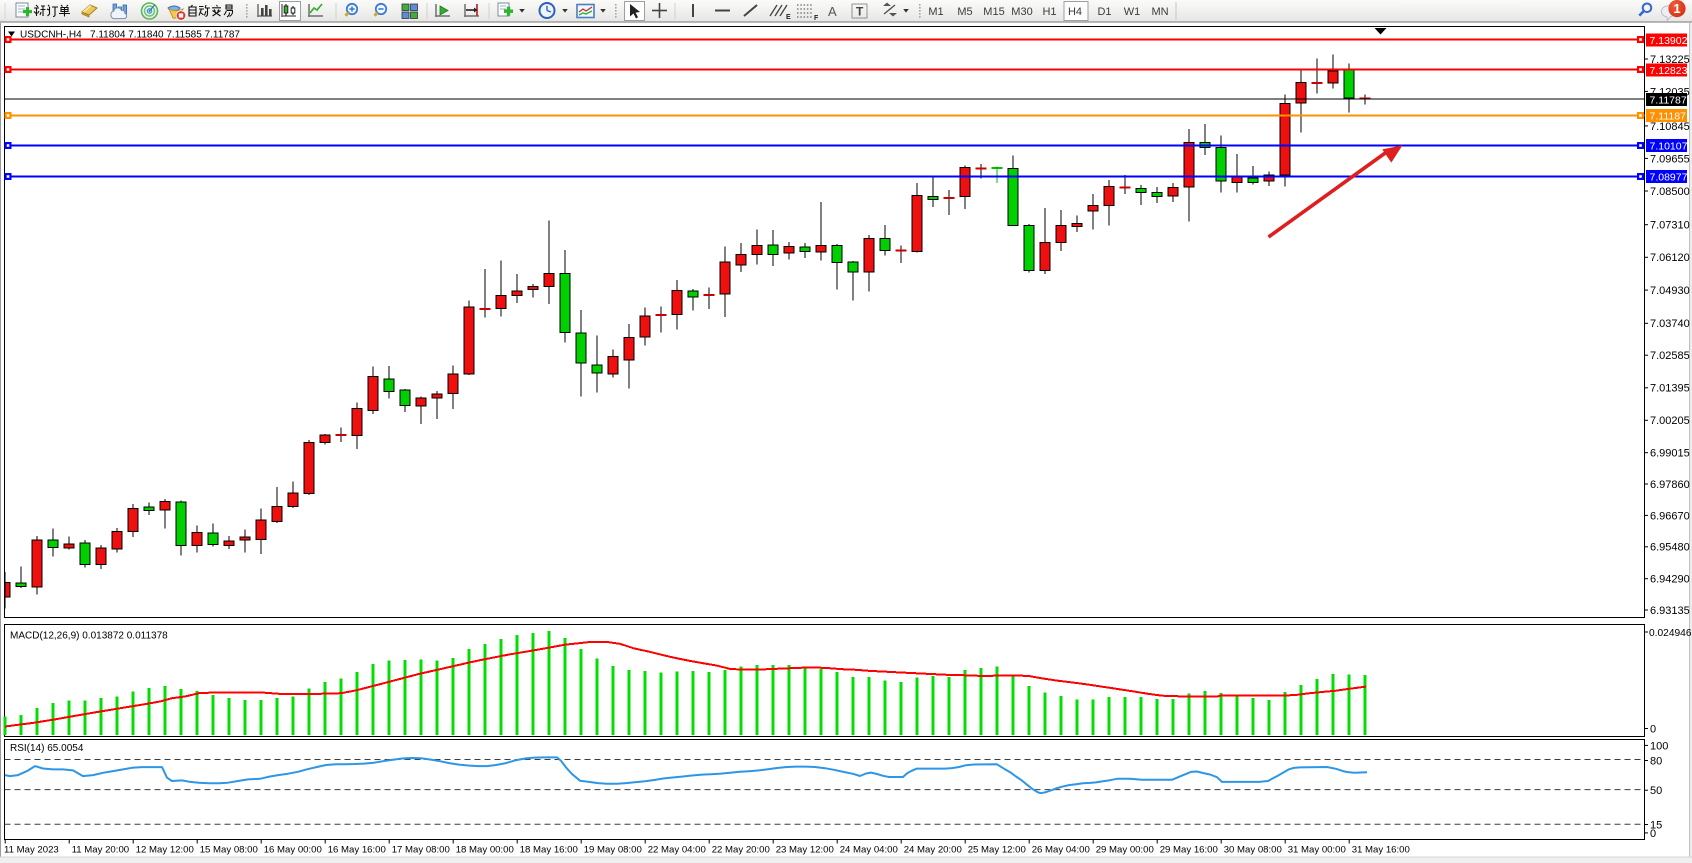 The height and width of the screenshot is (863, 1692). What do you see at coordinates (229, 850) in the screenshot?
I see `svg-text: 15 May 08:00` at bounding box center [229, 850].